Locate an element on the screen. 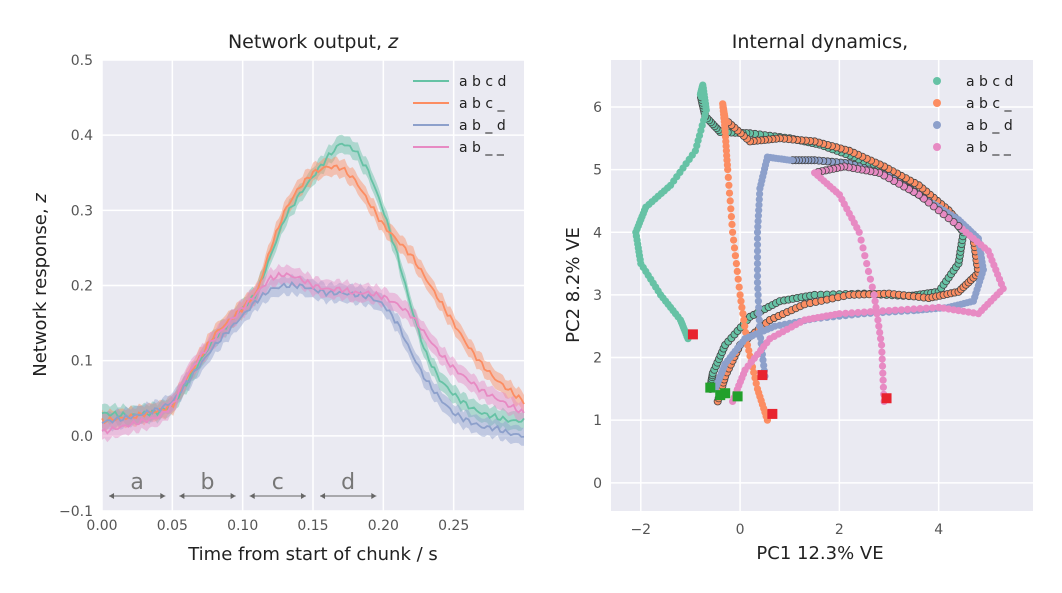 Image resolution: width=1062 pixels, height=593 pixels. right-y-tick-label: 6 is located at coordinates (597, 108).